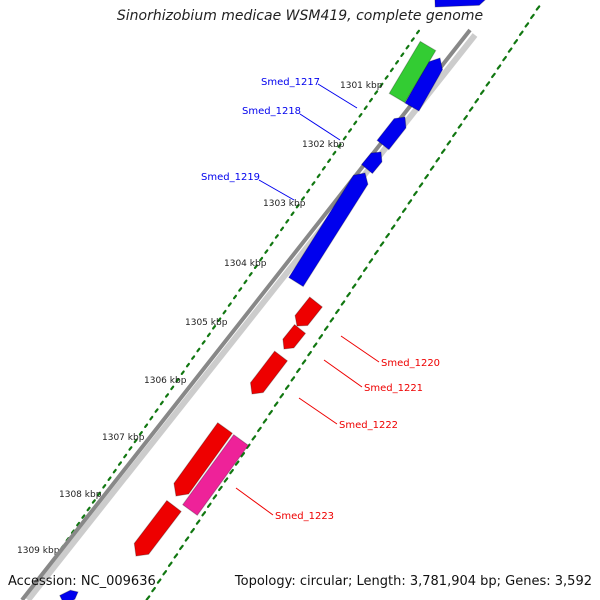  What do you see at coordinates (123, 438) in the screenshot?
I see `ruler-label: 1307 kbp` at bounding box center [123, 438].